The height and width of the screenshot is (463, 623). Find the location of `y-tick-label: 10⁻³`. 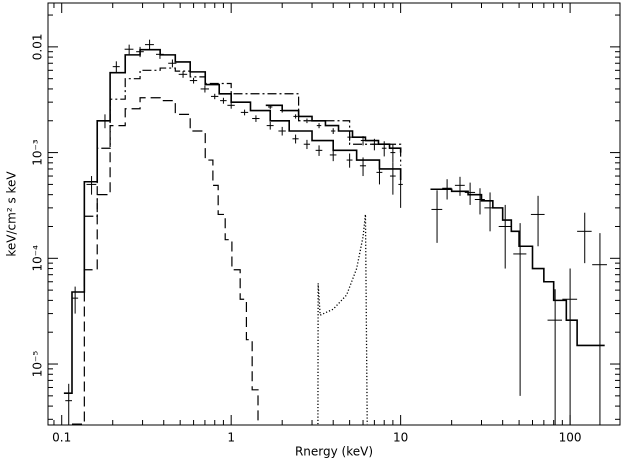

y-tick-label: 10⁻³ is located at coordinates (38, 152).